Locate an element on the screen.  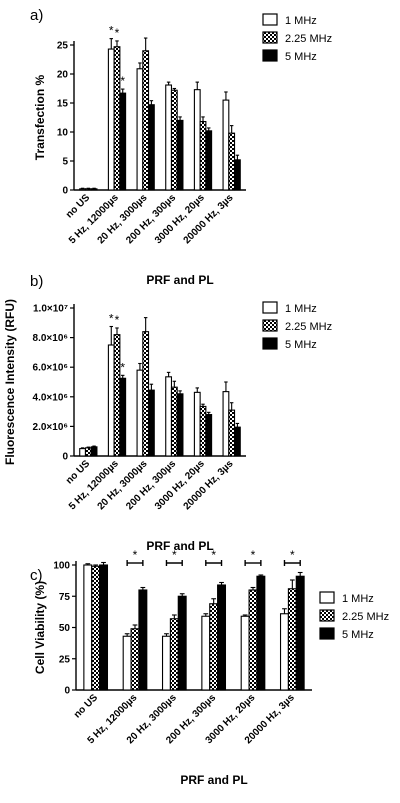
y-tick-label: 2.0×10⁶ is located at coordinates (50, 427).